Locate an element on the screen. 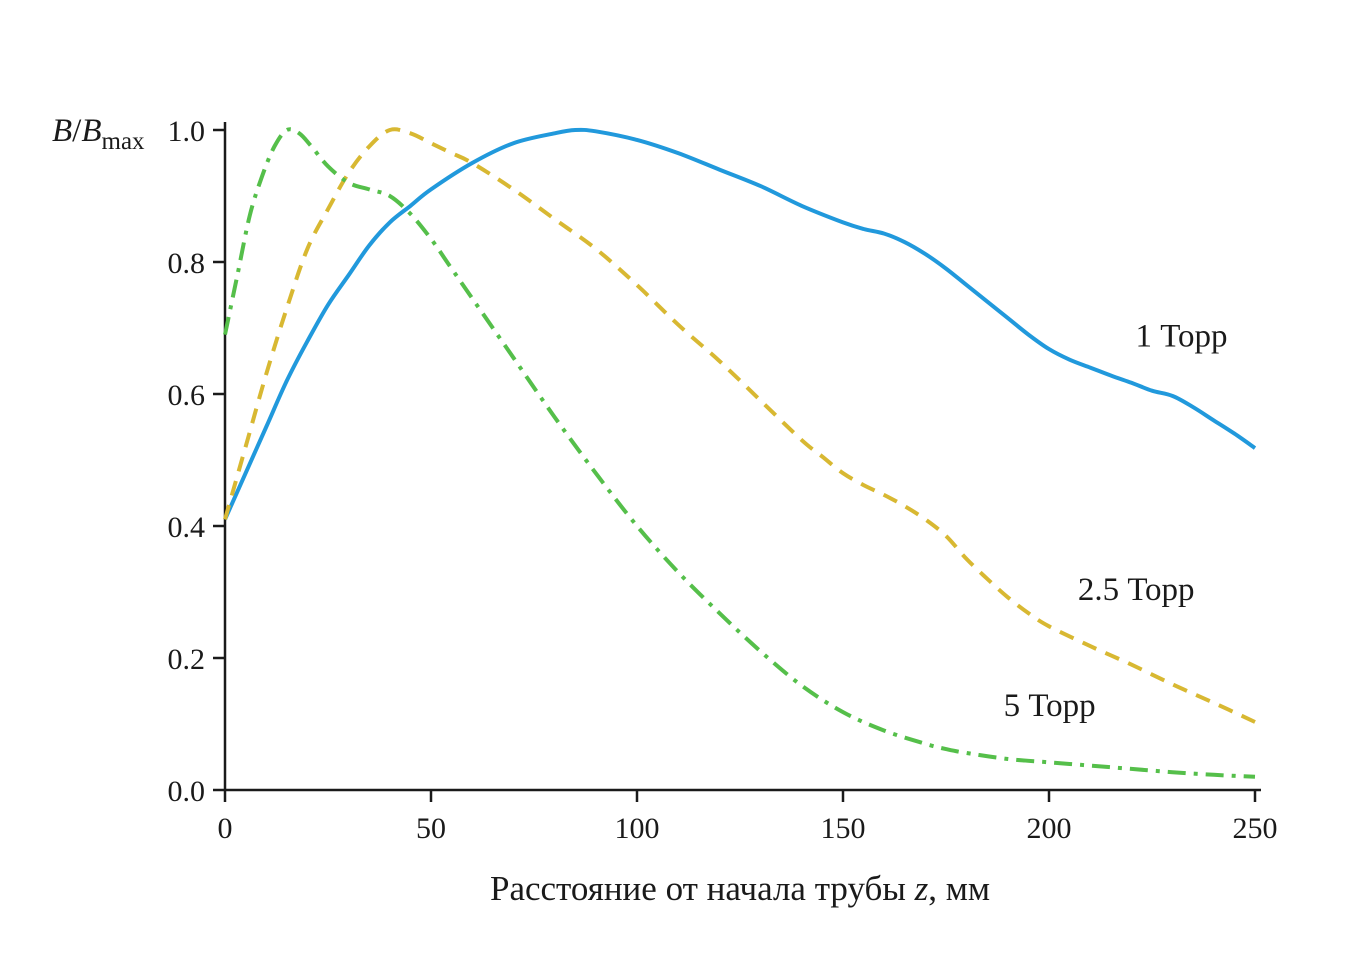 This screenshot has width=1346, height=975. series-label-2-5-торр: 2.5 Торр is located at coordinates (1136, 590).